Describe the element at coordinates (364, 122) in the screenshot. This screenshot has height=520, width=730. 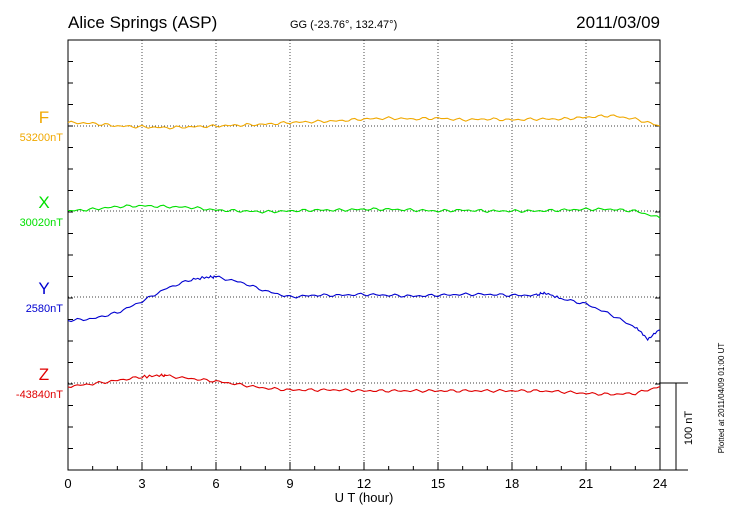
I see `series-line-f` at that location.